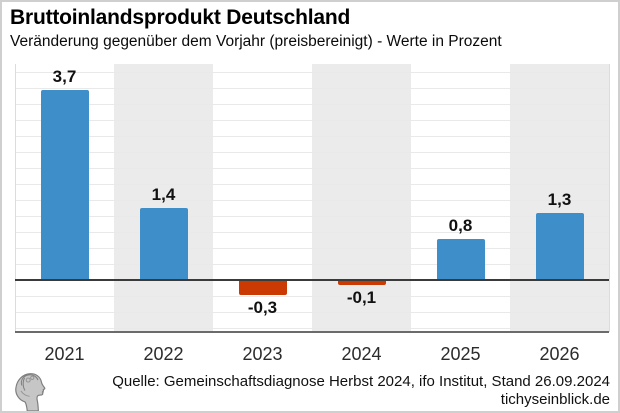 This screenshot has height=413, width=620. I want to click on column-band-2026, so click(559, 198).